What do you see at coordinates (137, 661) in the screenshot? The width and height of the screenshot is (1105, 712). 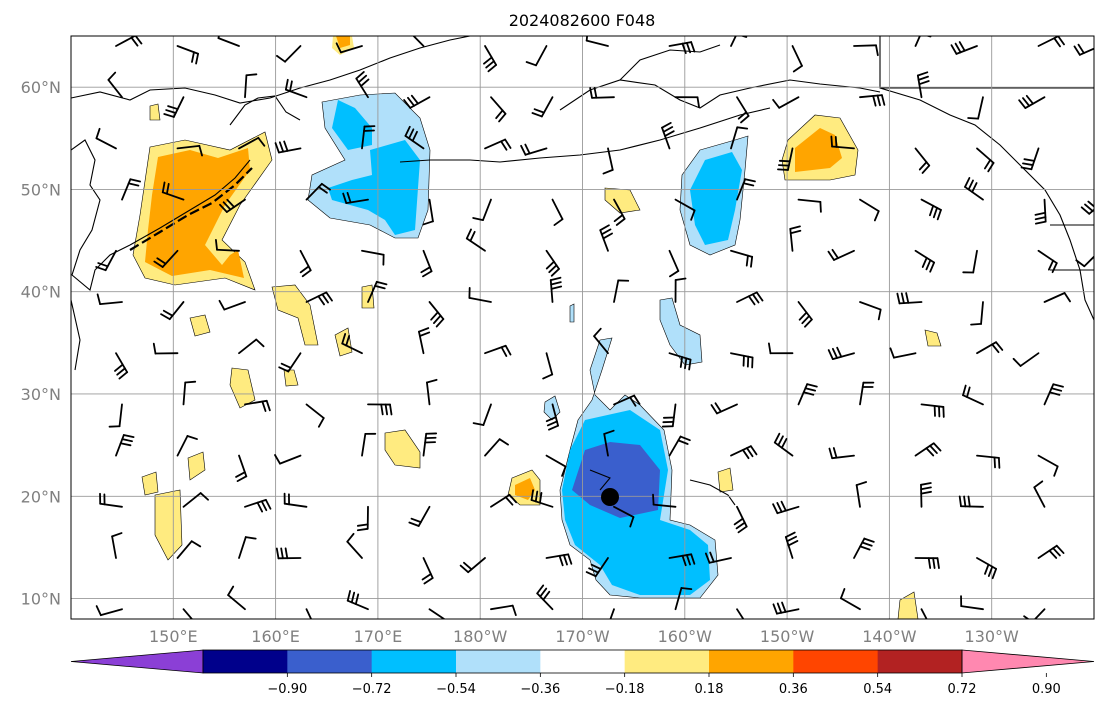 I see `colorbar-extend-low` at bounding box center [137, 661].